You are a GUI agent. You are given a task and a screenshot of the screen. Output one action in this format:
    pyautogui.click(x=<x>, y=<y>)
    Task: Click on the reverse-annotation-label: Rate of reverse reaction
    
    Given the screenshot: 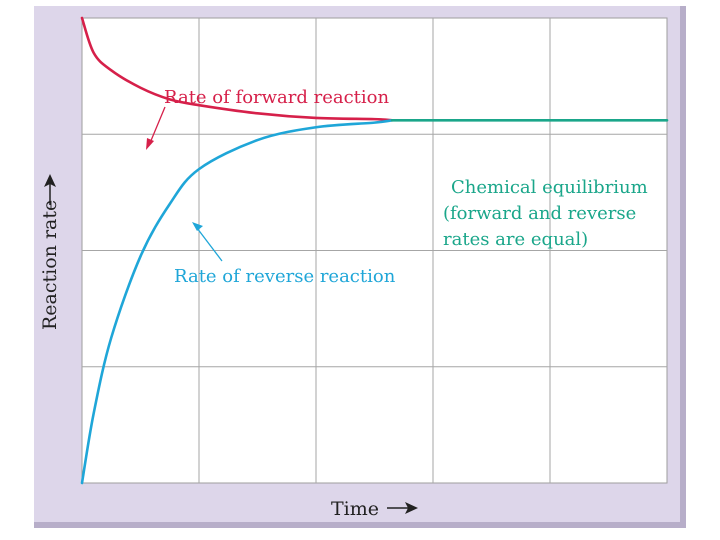 What is the action you would take?
    pyautogui.click(x=285, y=276)
    